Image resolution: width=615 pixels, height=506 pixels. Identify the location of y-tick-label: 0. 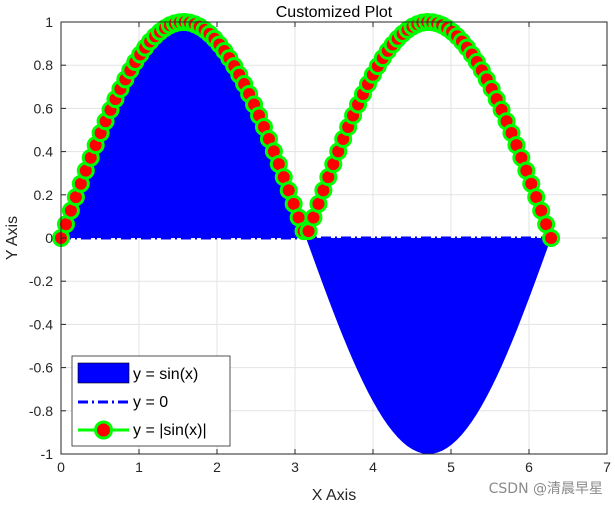
(49, 238).